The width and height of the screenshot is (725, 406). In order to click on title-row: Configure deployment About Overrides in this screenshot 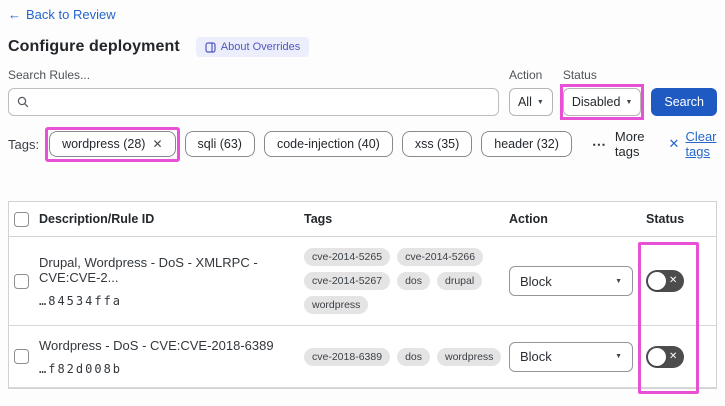, I will do `click(362, 47)`.